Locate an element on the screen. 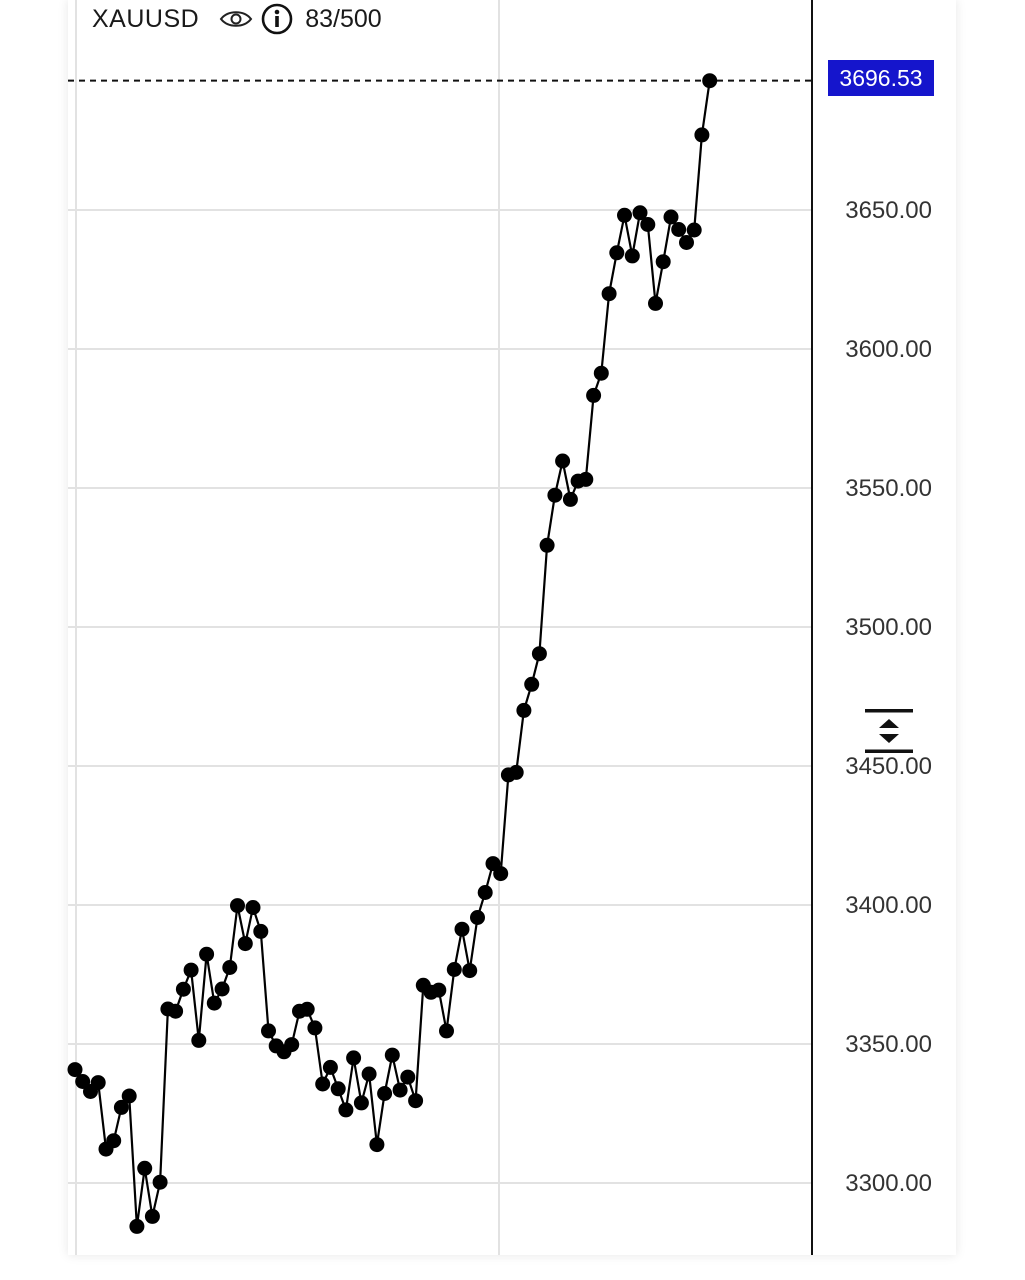  eye-icon is located at coordinates (236, 19).